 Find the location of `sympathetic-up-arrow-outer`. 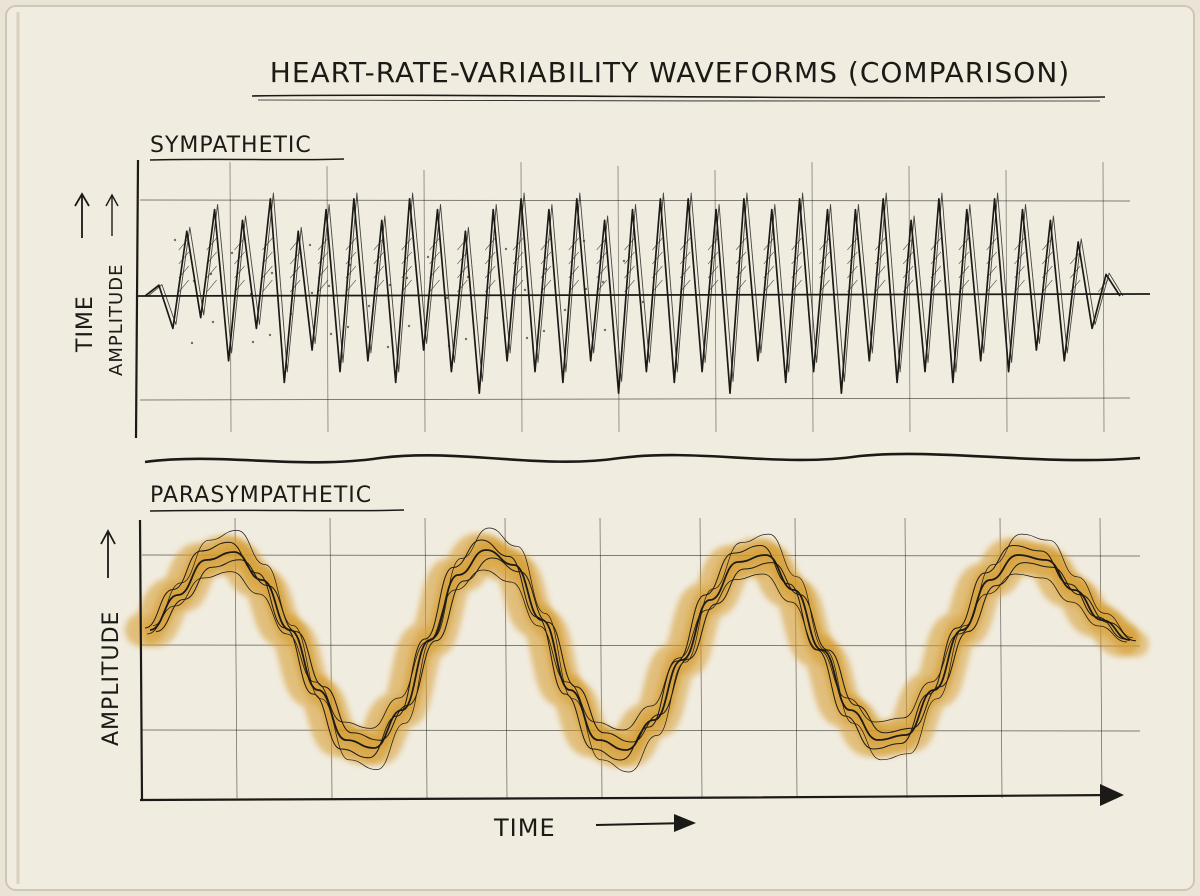

sympathetic-up-arrow-outer is located at coordinates (82, 215).